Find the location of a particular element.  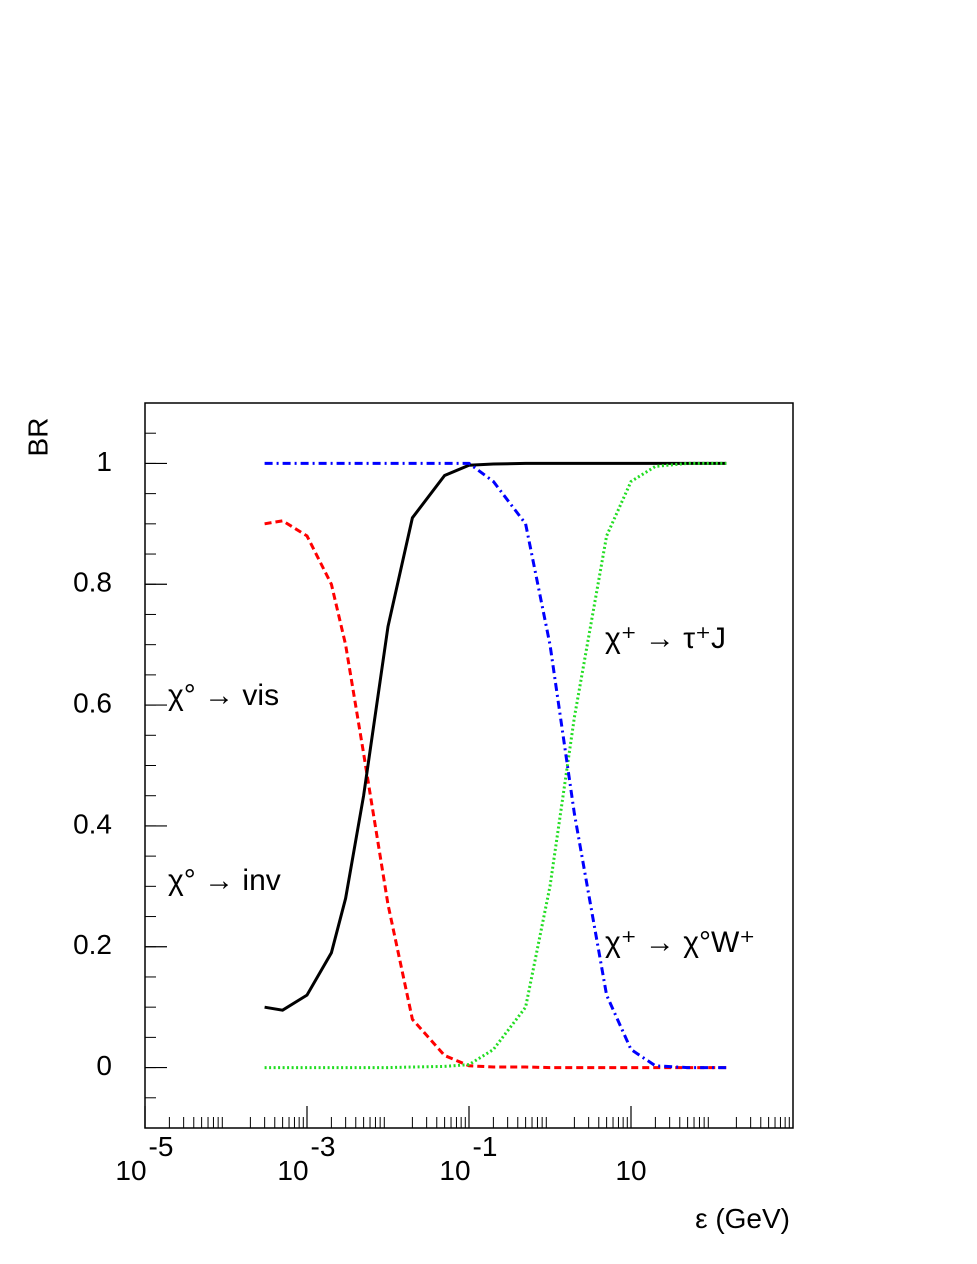

series-label: χ⁺ → χ°W⁺ is located at coordinates (680, 942).